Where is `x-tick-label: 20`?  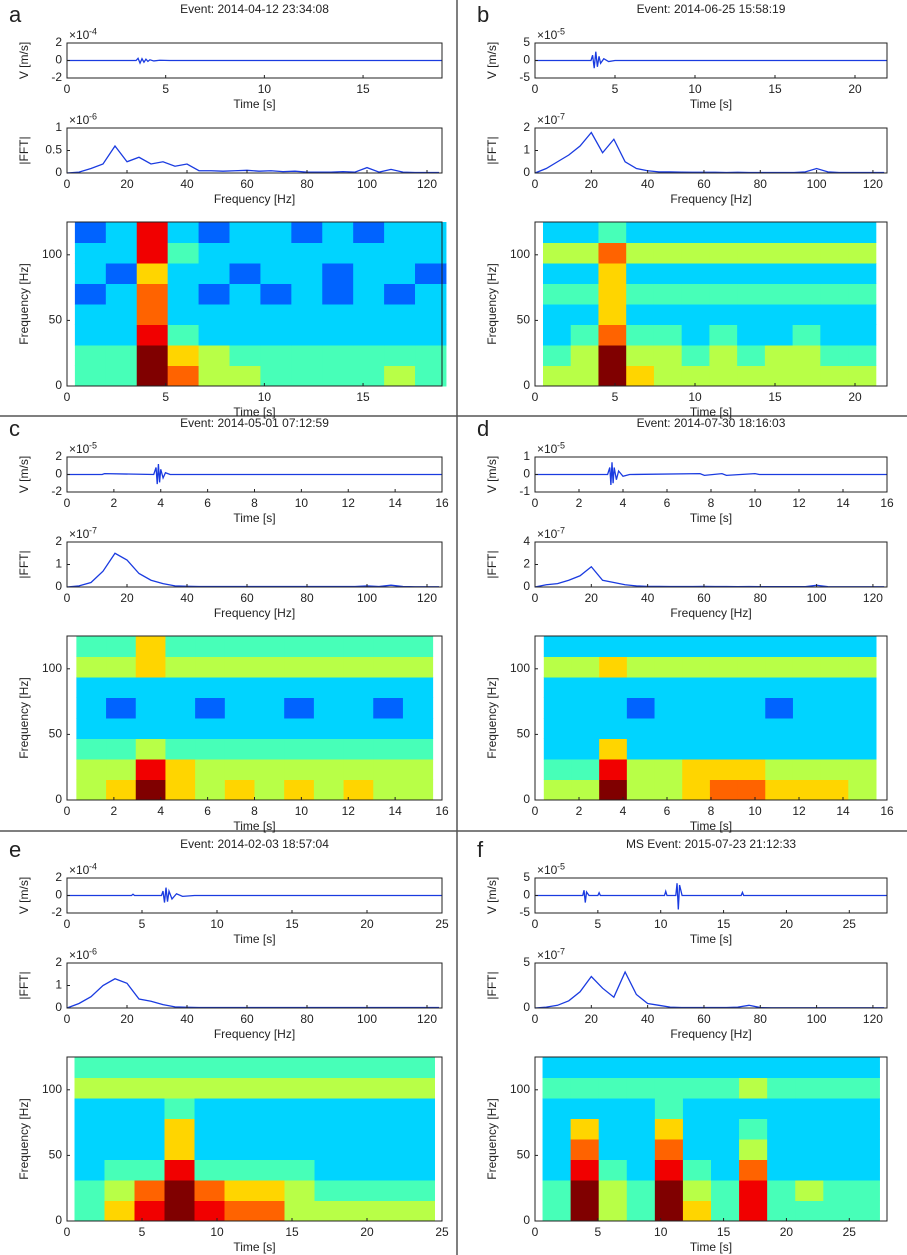 x-tick-label: 20 is located at coordinates (787, 1232).